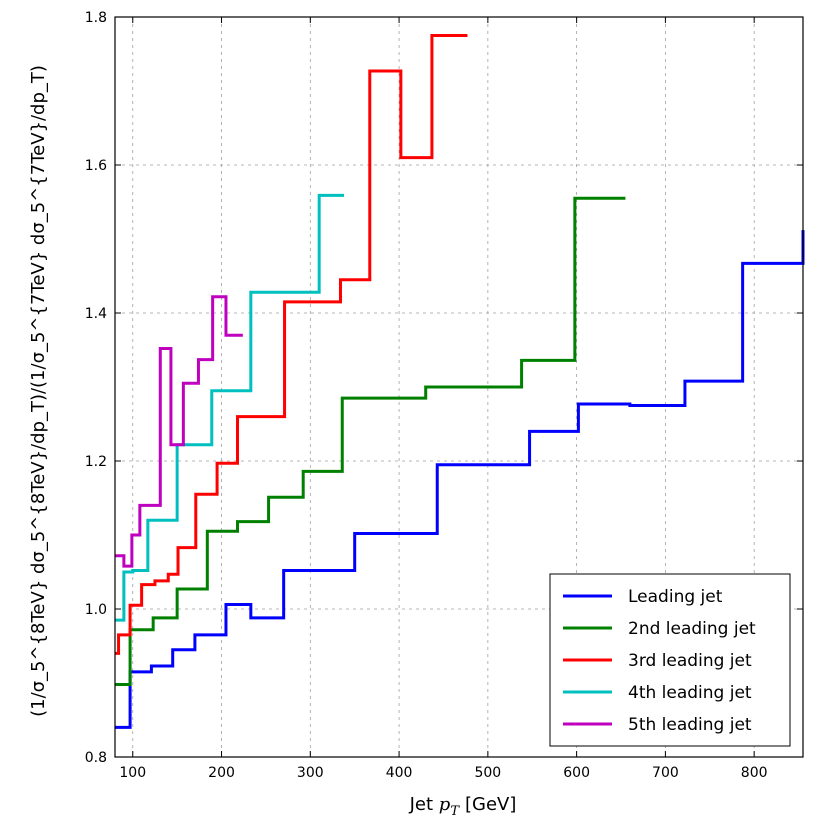 This screenshot has height=832, width=832. What do you see at coordinates (96, 314) in the screenshot?
I see `y-tick-label: 1.4` at bounding box center [96, 314].